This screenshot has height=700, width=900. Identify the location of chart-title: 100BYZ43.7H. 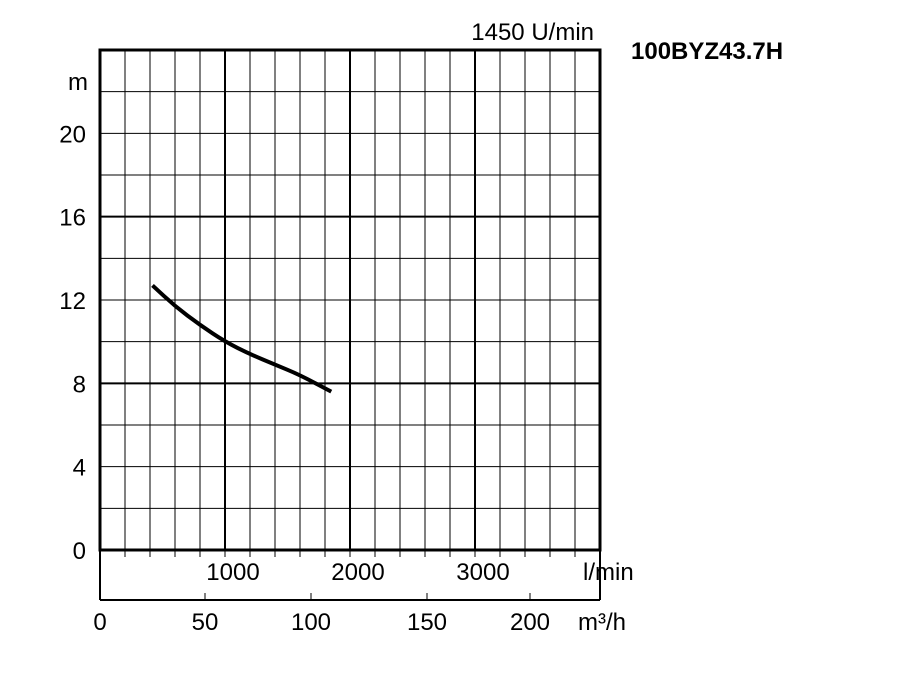
(707, 51).